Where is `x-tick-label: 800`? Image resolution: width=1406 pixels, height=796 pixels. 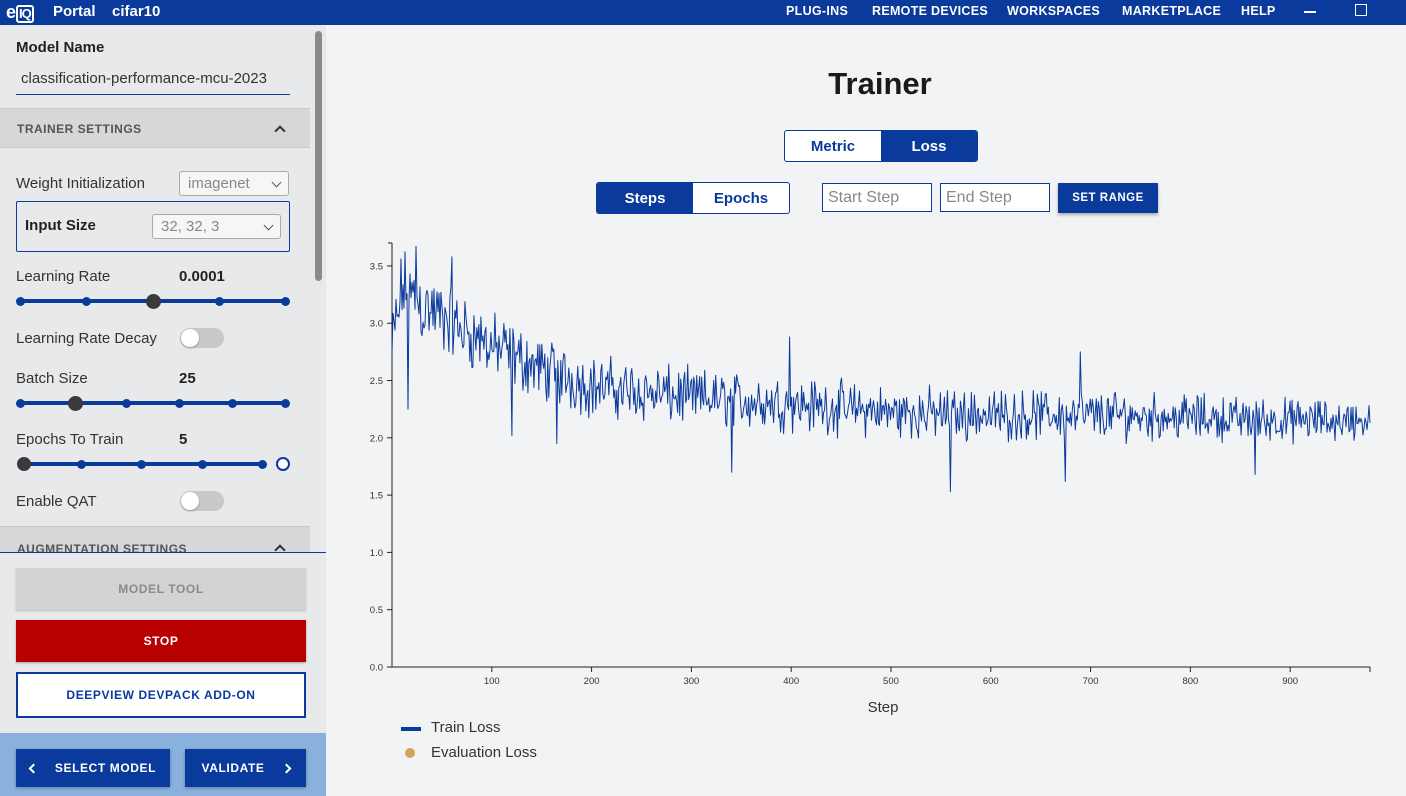
x-tick-label: 800 is located at coordinates (1190, 681).